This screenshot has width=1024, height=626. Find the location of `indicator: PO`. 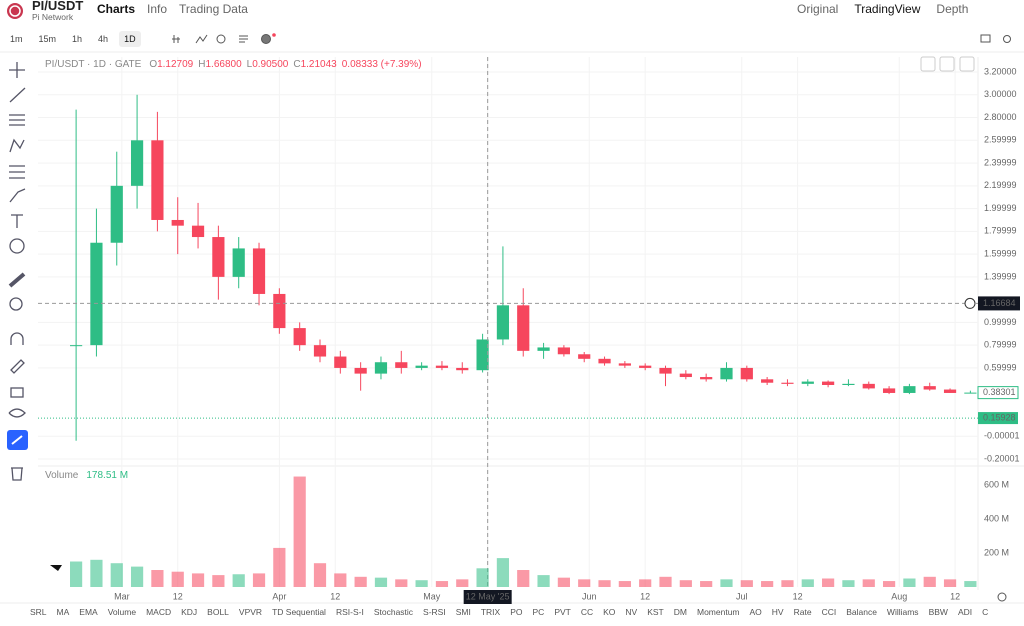

indicator: PO is located at coordinates (516, 612).